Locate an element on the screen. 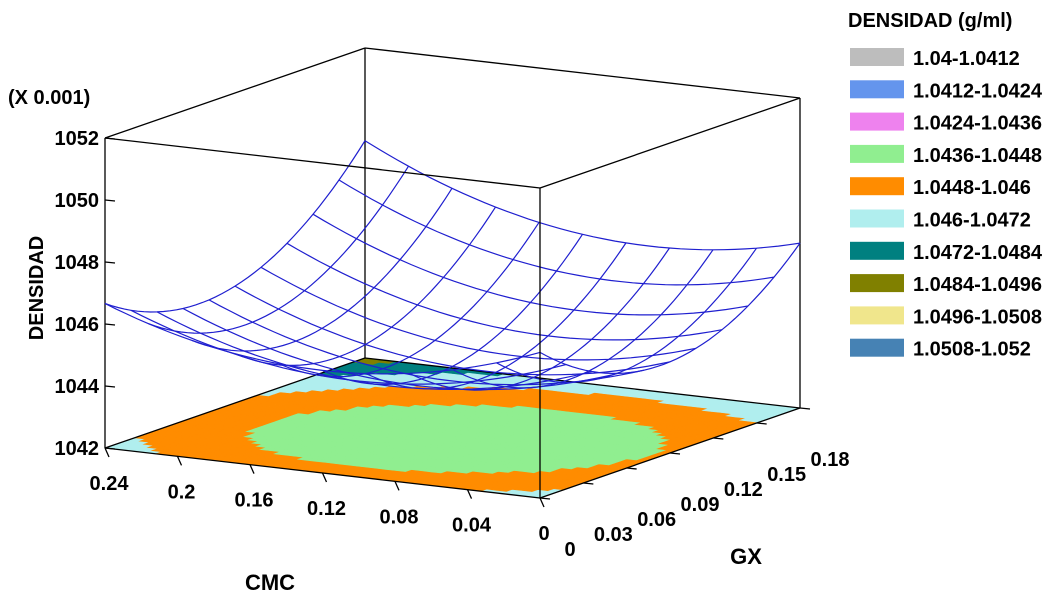 This screenshot has height=597, width=1061. z-tick-label: 1046 is located at coordinates (77, 325).